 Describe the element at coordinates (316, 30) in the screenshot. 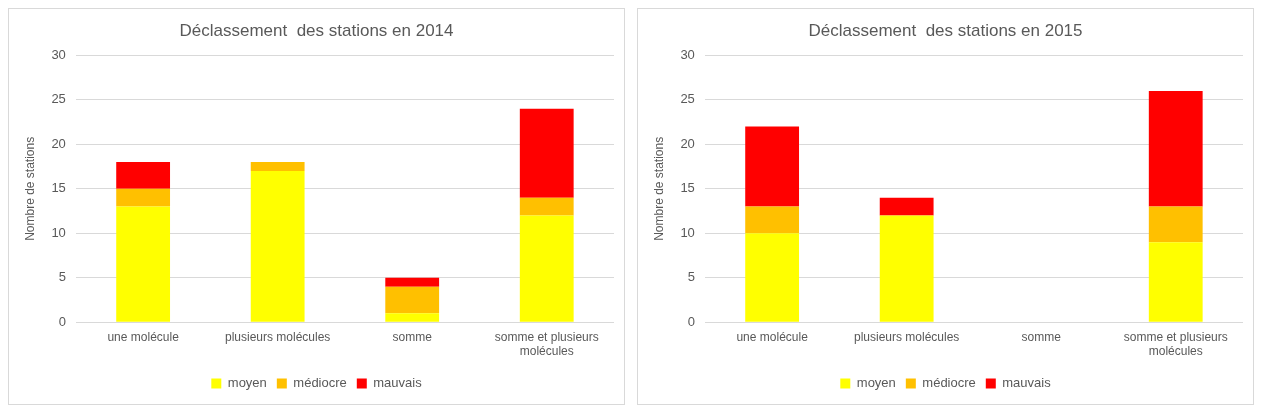

I see `chart-title: Déclassement des stations en 2014` at that location.